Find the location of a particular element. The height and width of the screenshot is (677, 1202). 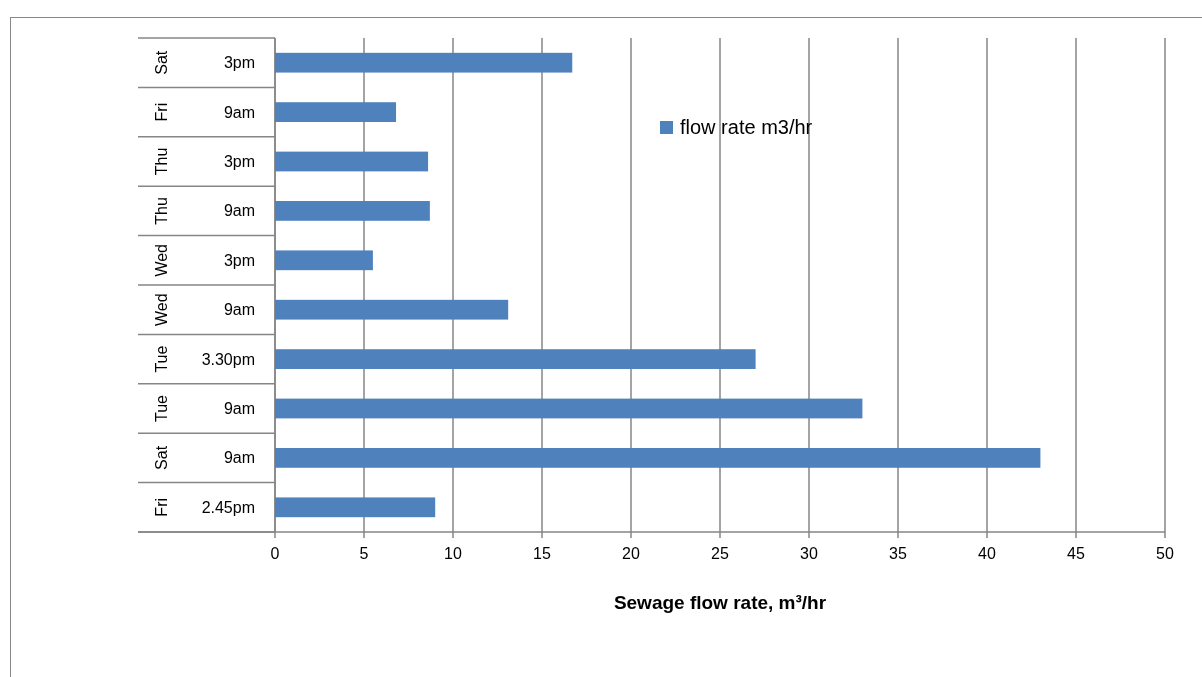

category-label: Thu 9am is located at coordinates (203, 211).